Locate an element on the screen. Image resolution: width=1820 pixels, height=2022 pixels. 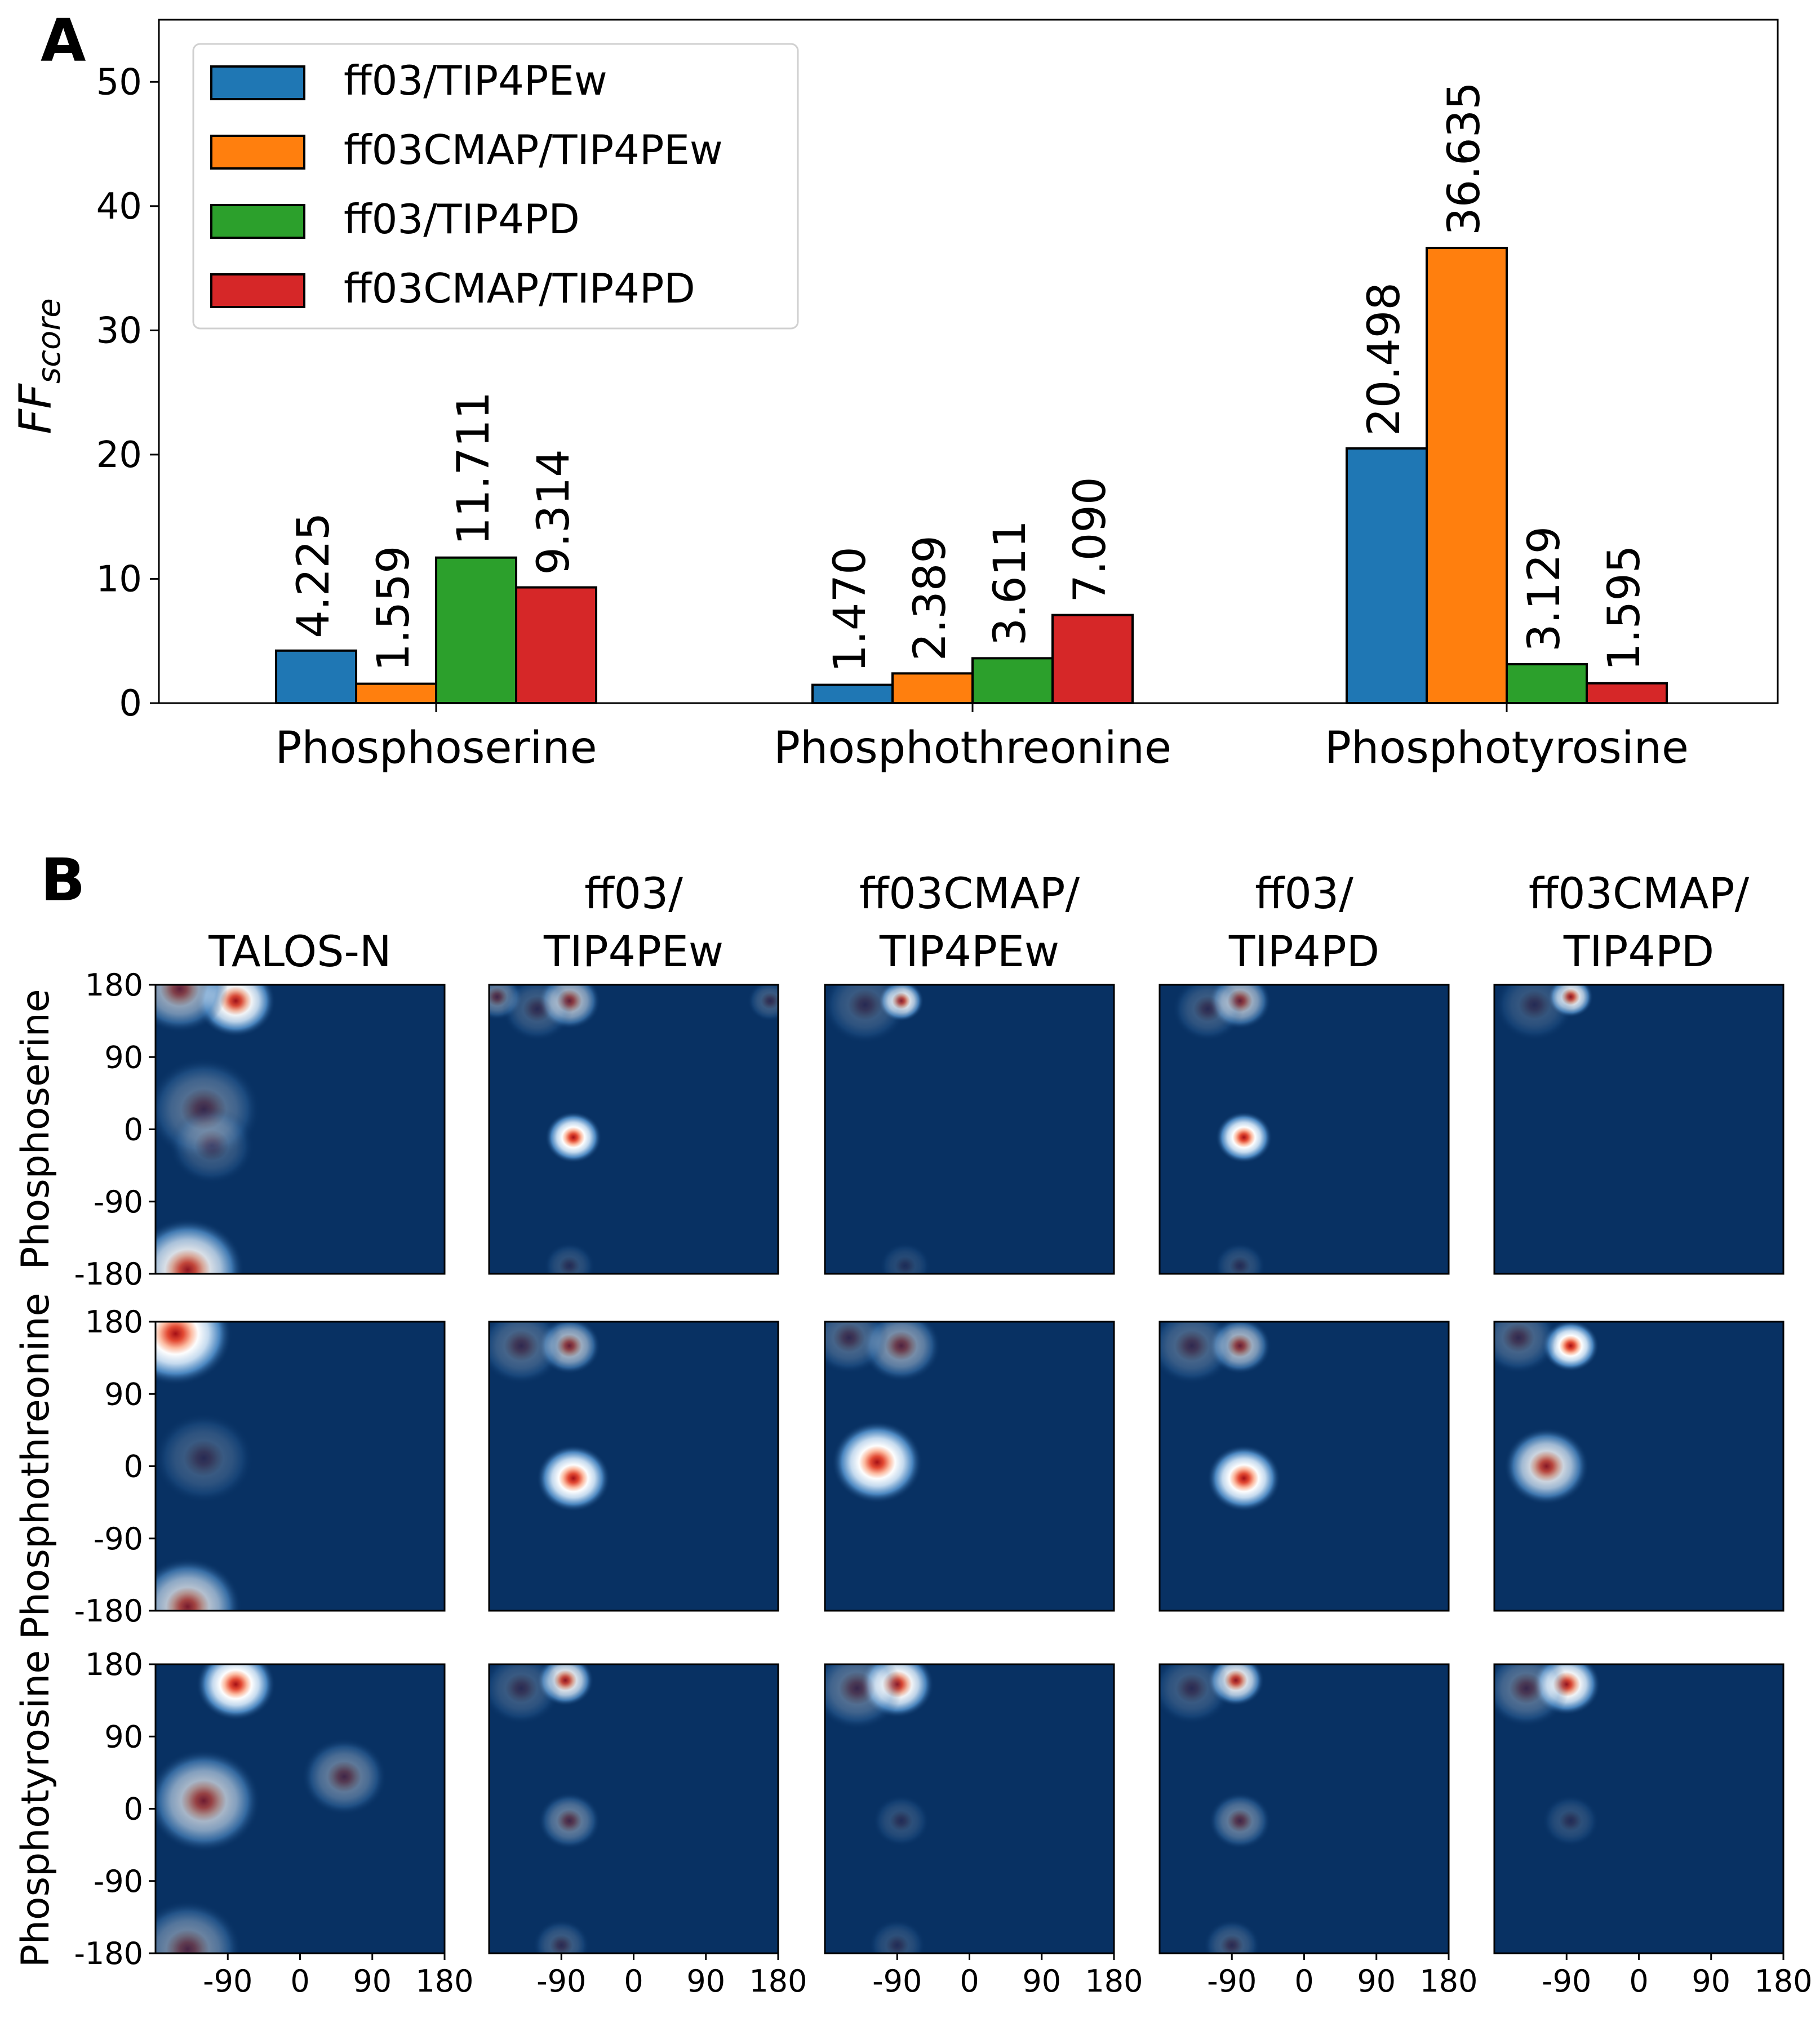
legend-label: ff03CMAP/TIP4PEw is located at coordinates (533, 150).